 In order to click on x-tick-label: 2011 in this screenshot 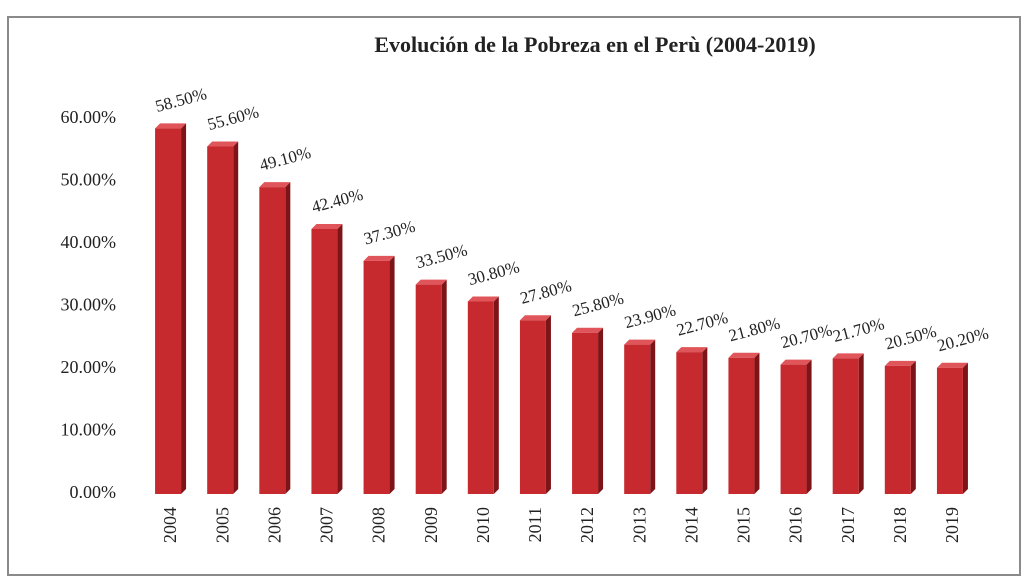, I will do `click(535, 524)`.